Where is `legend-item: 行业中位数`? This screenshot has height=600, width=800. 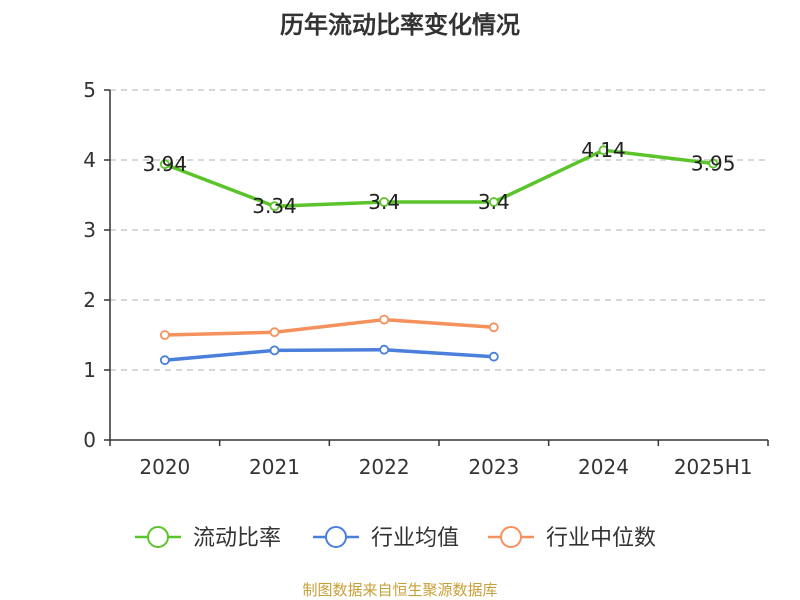
legend-item: 行业中位数 is located at coordinates (572, 538).